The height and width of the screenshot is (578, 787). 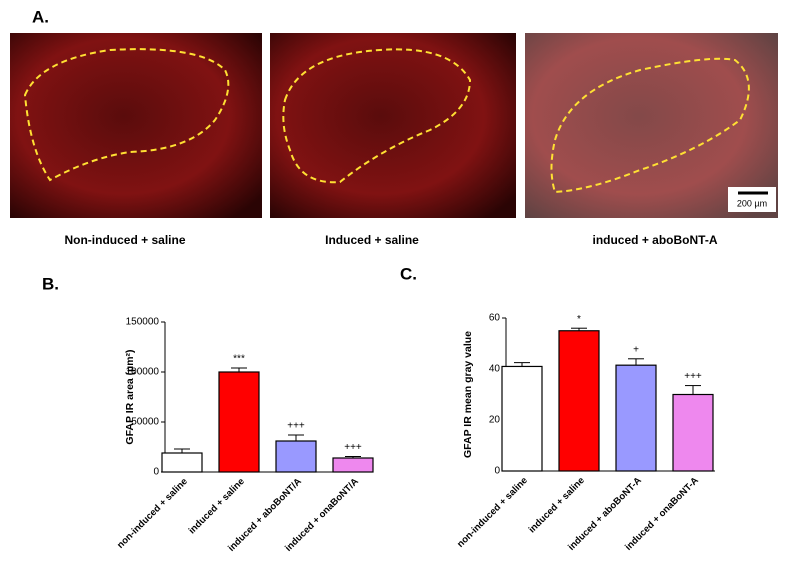 What do you see at coordinates (40, 16) in the screenshot?
I see `panel-label: A.` at bounding box center [40, 16].